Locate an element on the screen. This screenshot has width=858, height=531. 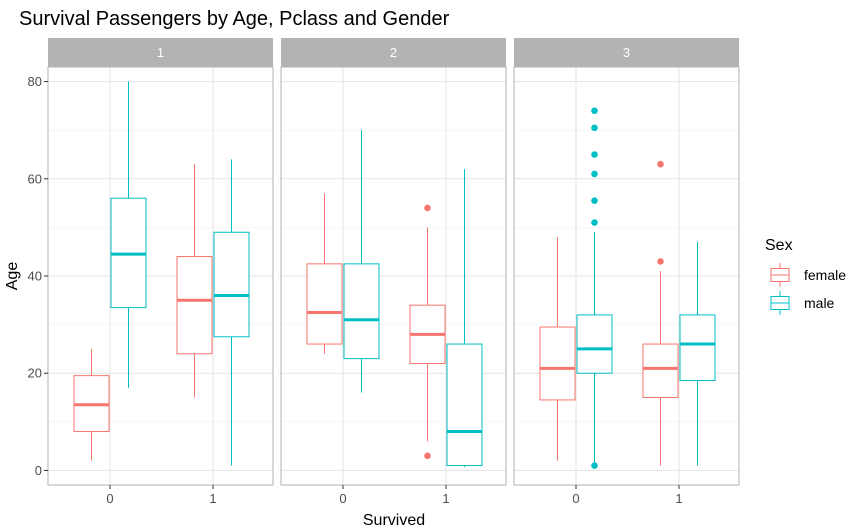
legend-item-female: female is located at coordinates (808, 275).